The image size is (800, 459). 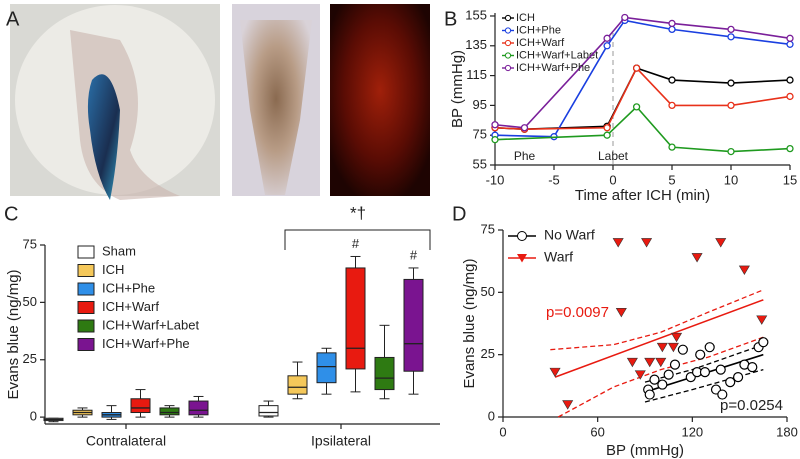 What do you see at coordinates (13, 19) in the screenshot?
I see `panel-letter: A` at bounding box center [13, 19].